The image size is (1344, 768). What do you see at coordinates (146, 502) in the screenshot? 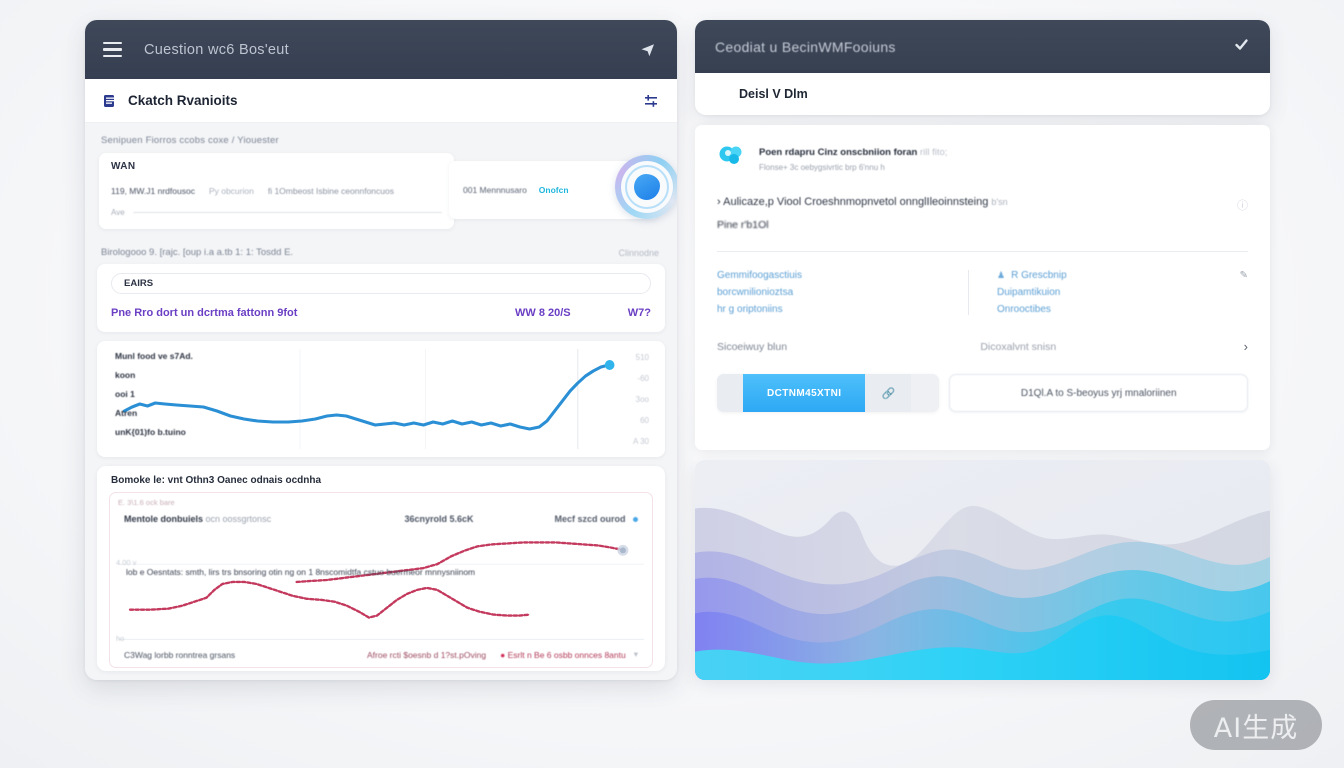
I see `red-chart-tag: E. 3\1.6 ock bare` at bounding box center [146, 502].